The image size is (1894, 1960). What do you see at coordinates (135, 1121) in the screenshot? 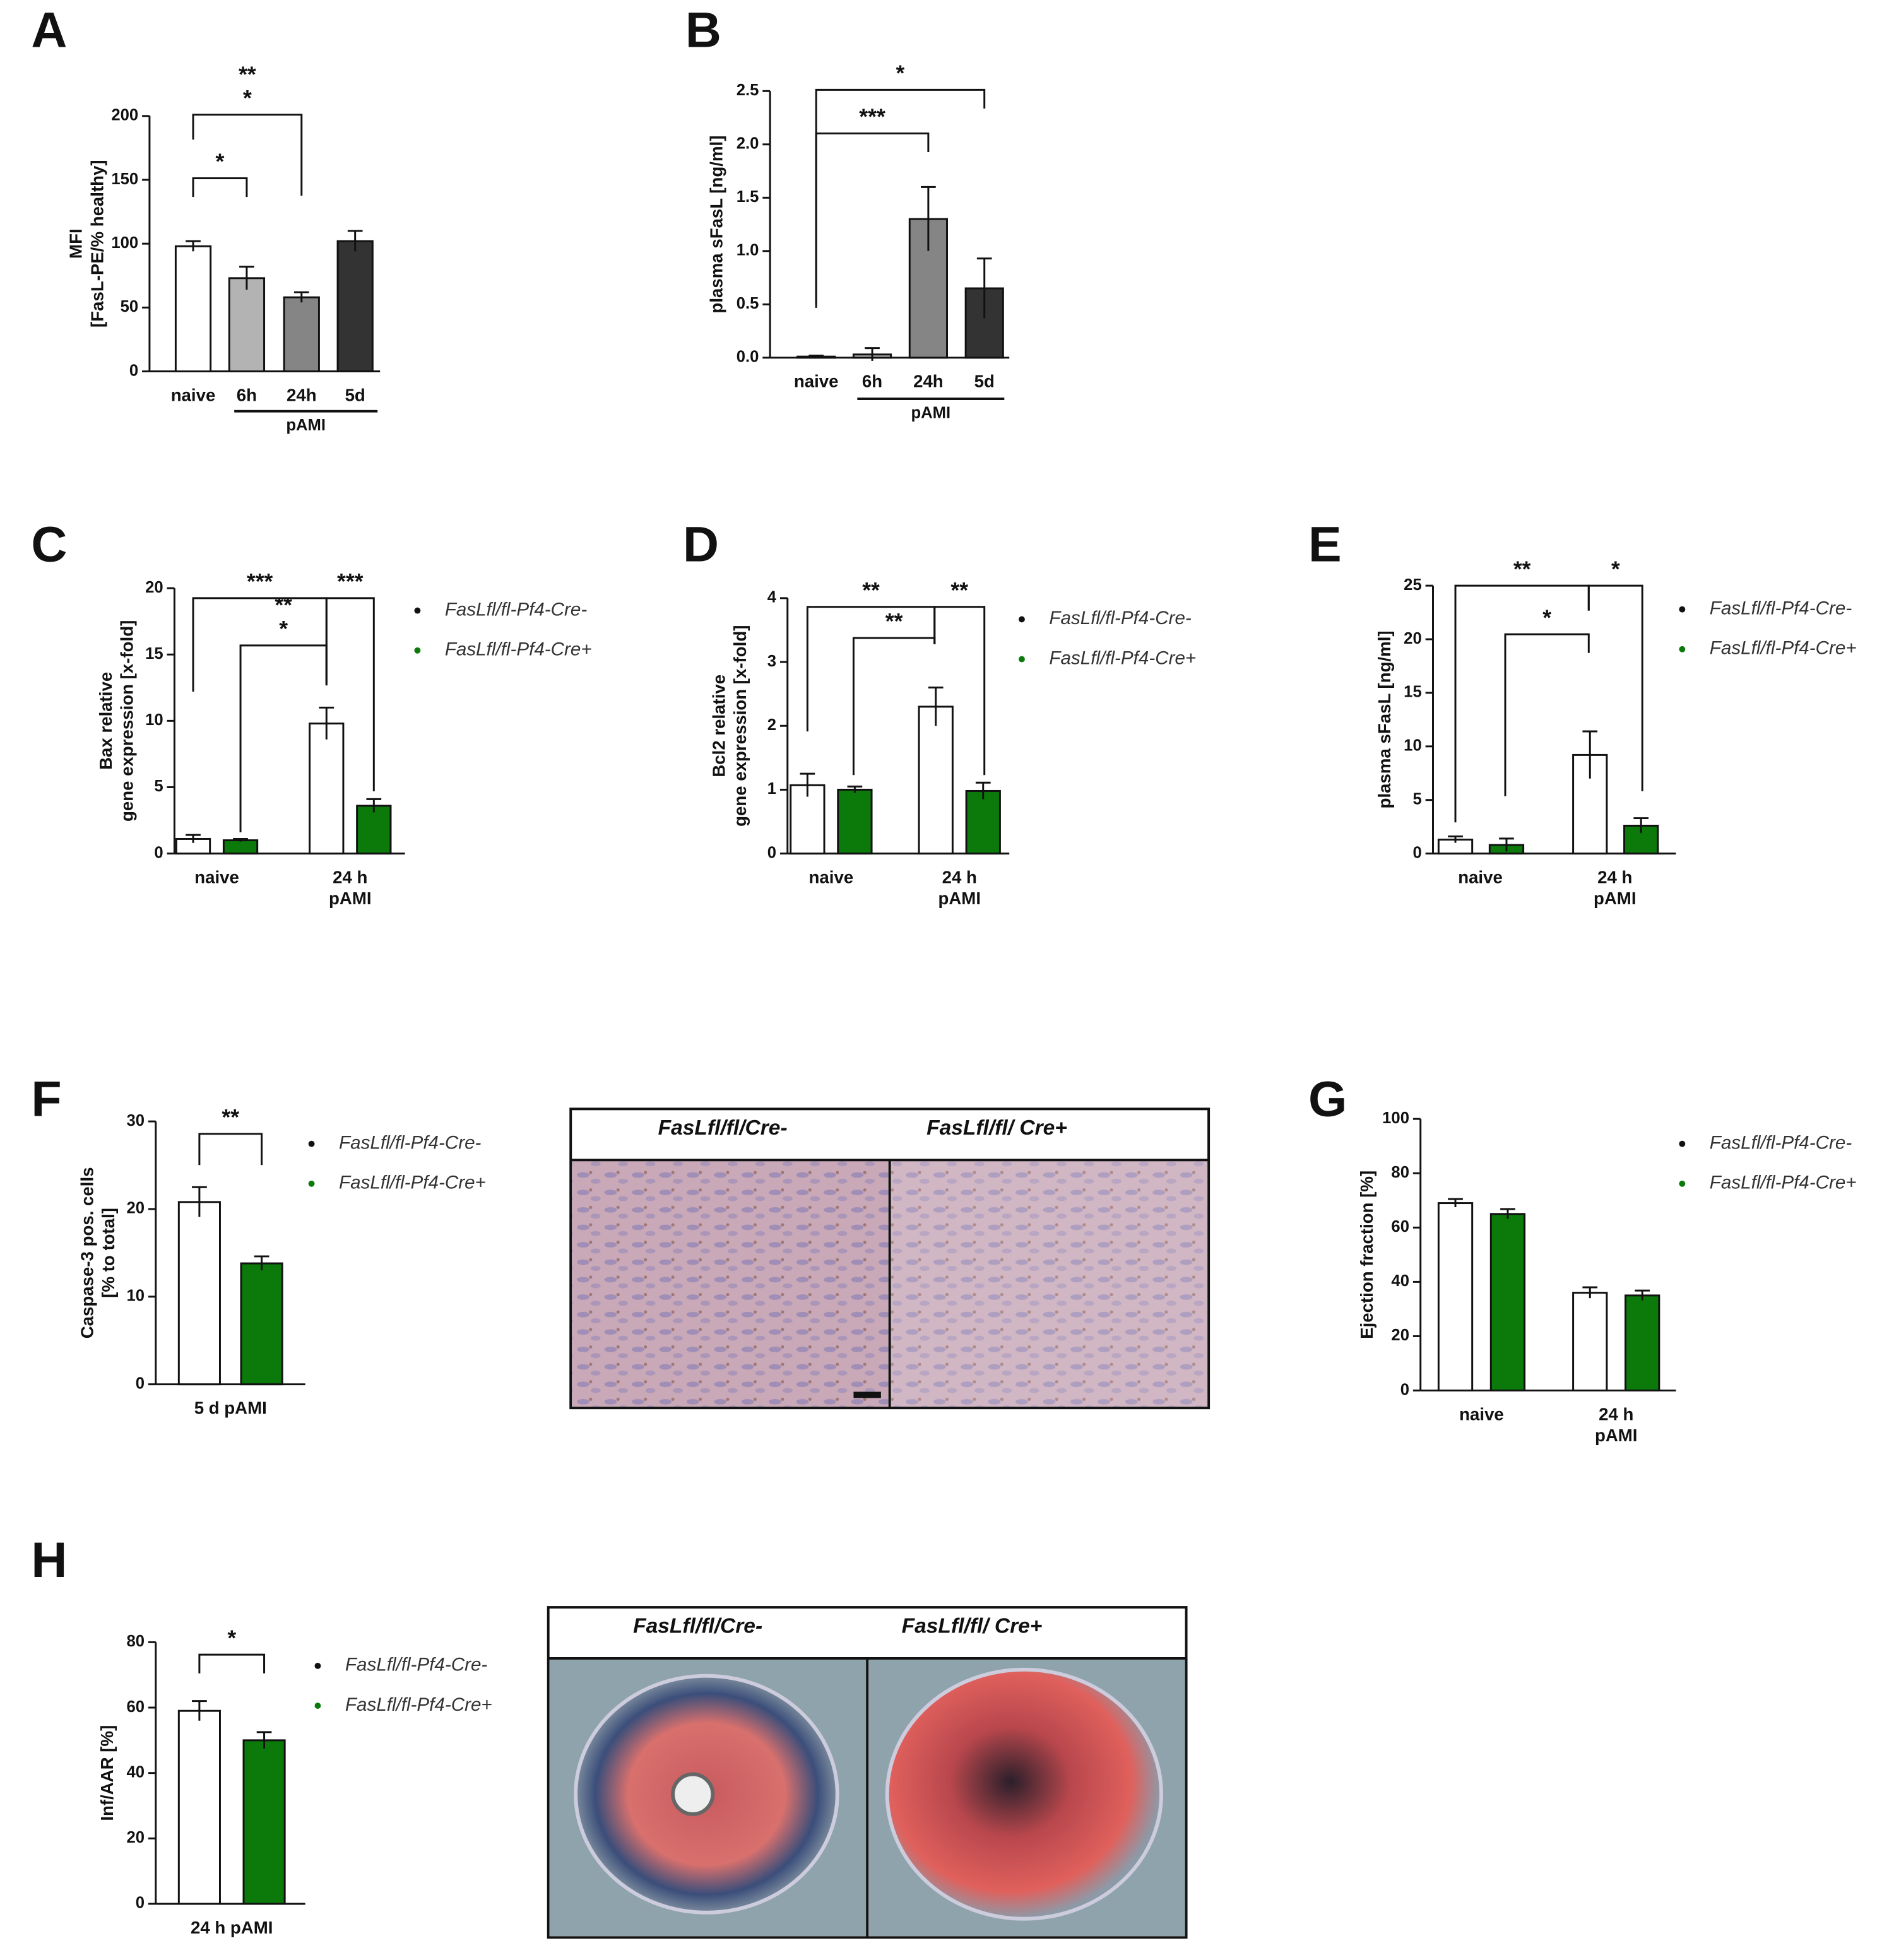
I see `y-tick-label: 30` at bounding box center [135, 1121].